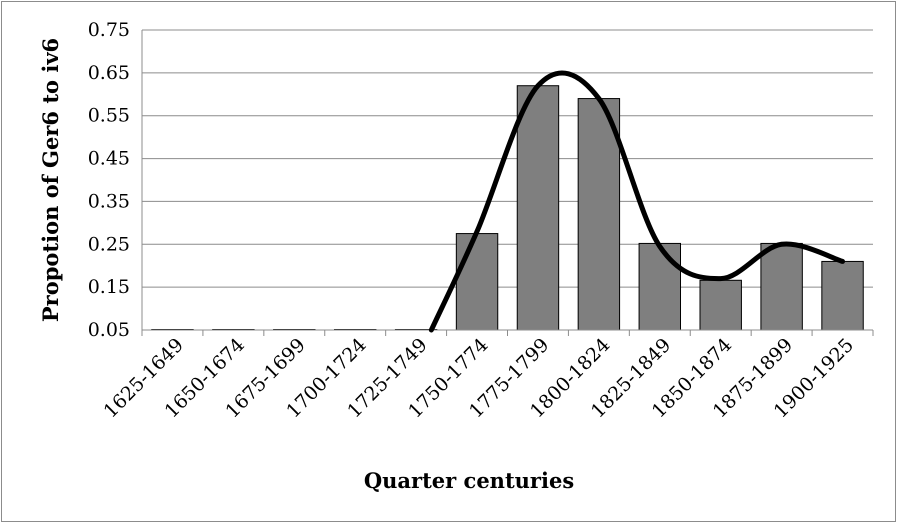 This screenshot has width=899, height=525. What do you see at coordinates (109, 30) in the screenshot?
I see `y-tick-label: 0.75` at bounding box center [109, 30].